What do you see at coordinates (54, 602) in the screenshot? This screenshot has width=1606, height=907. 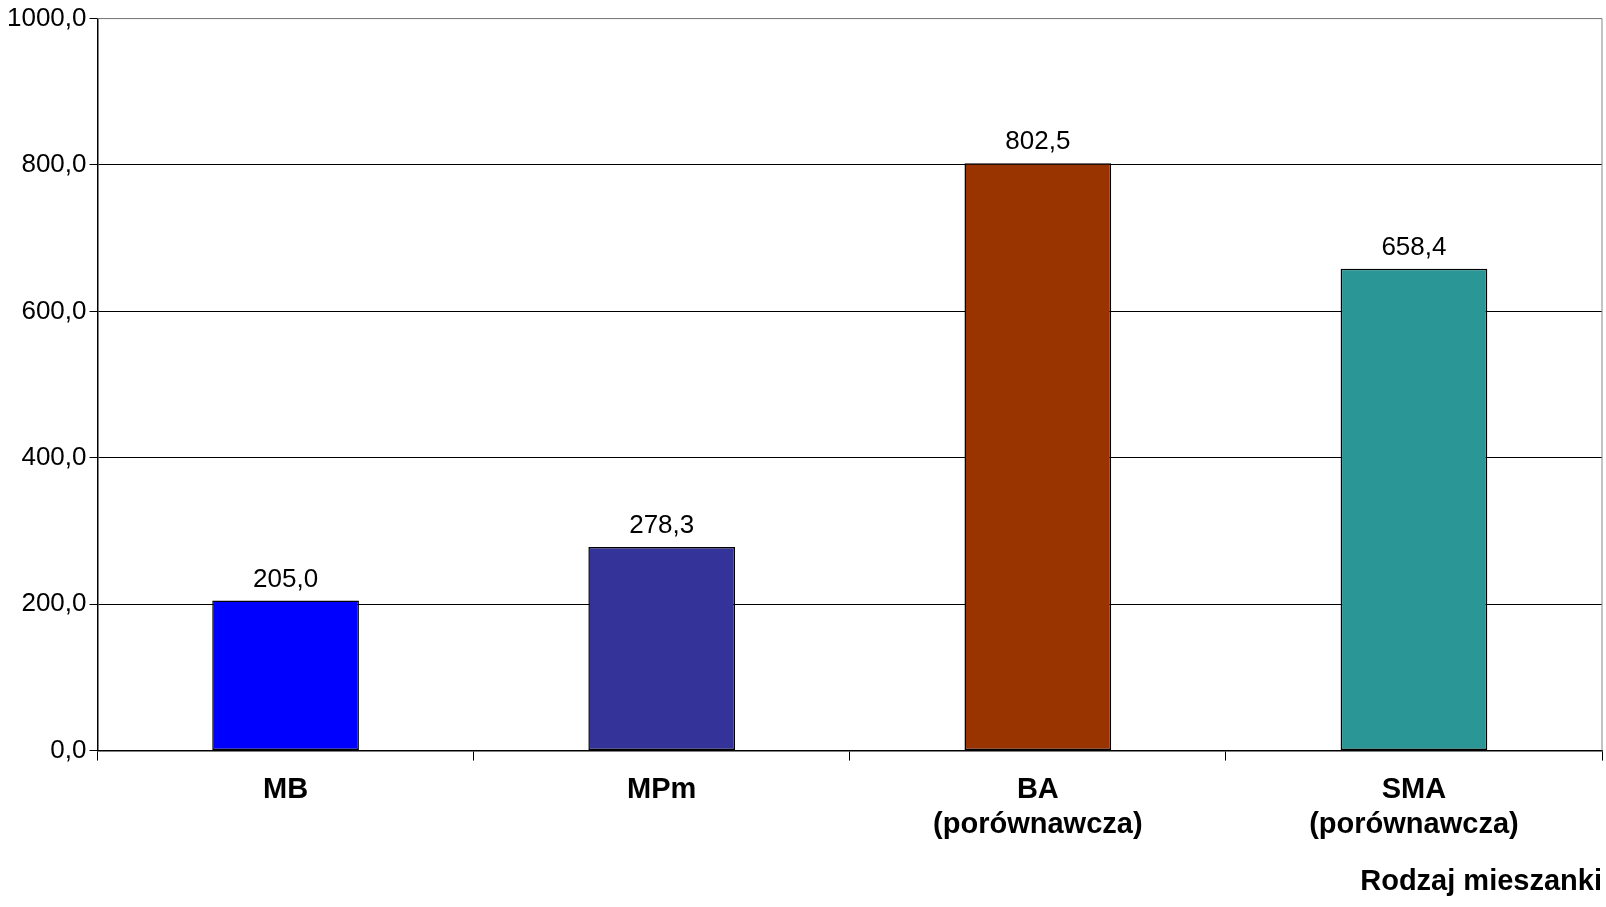 I see `y-tick-label: 200,0` at bounding box center [54, 602].